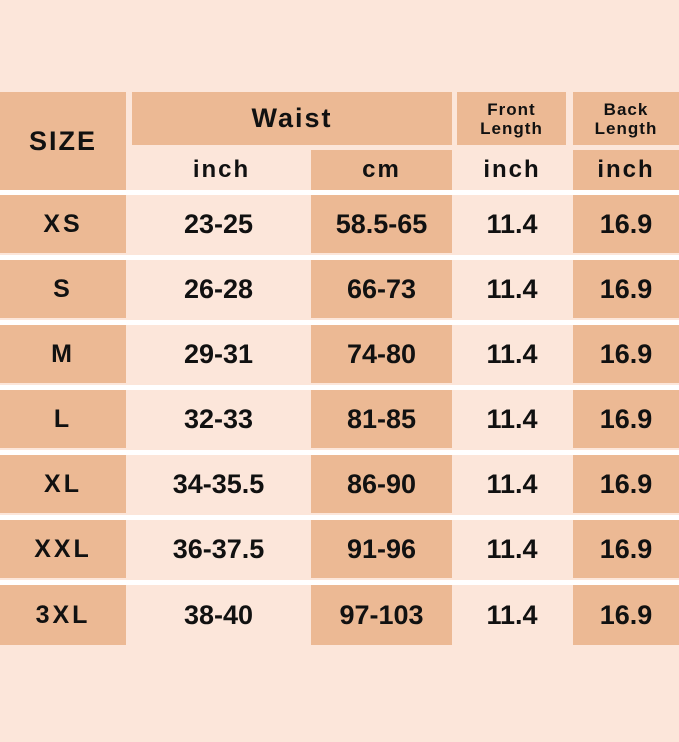 The width and height of the screenshot is (679, 742). What do you see at coordinates (292, 118) in the screenshot?
I see `header-waist: Waist` at bounding box center [292, 118].